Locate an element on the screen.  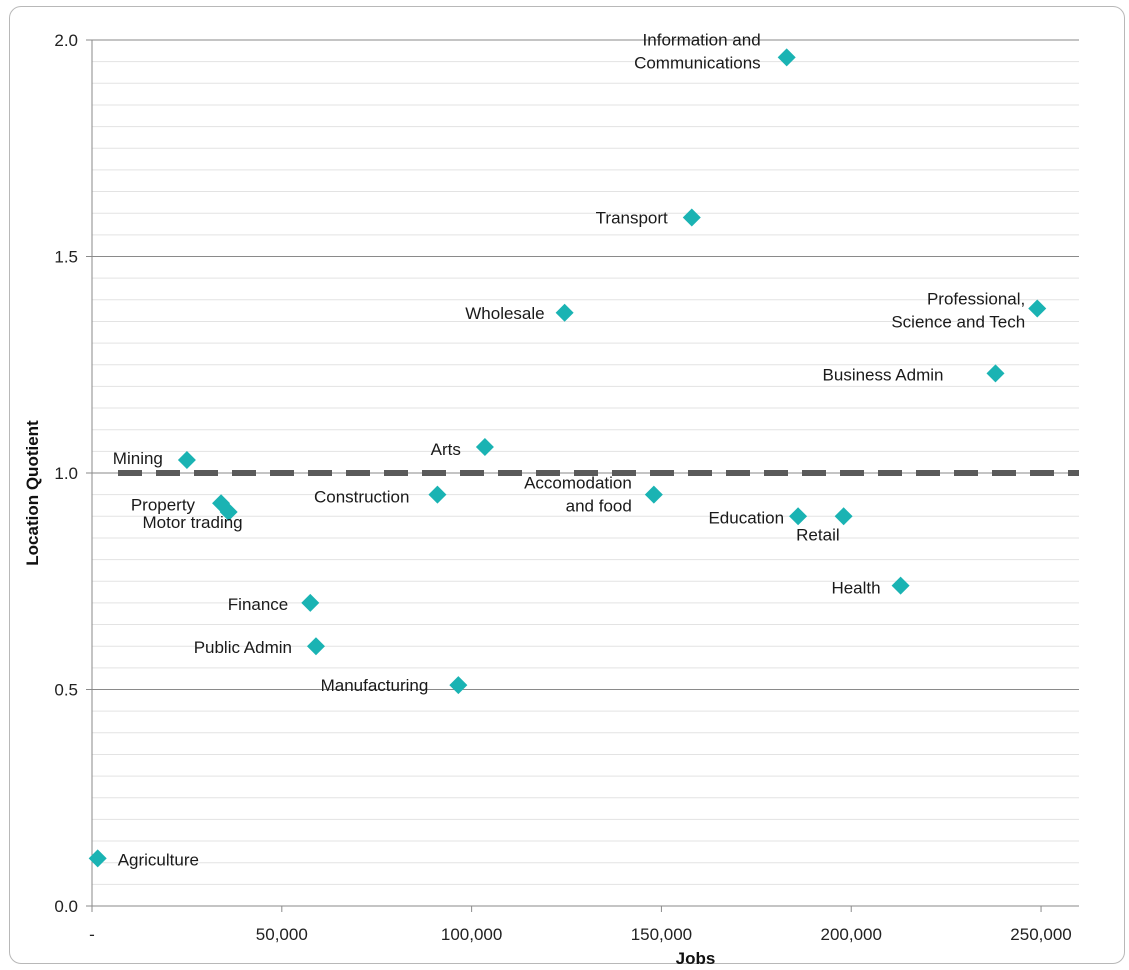
data-point-label: Professional, Science and Tech is located at coordinates (958, 310).